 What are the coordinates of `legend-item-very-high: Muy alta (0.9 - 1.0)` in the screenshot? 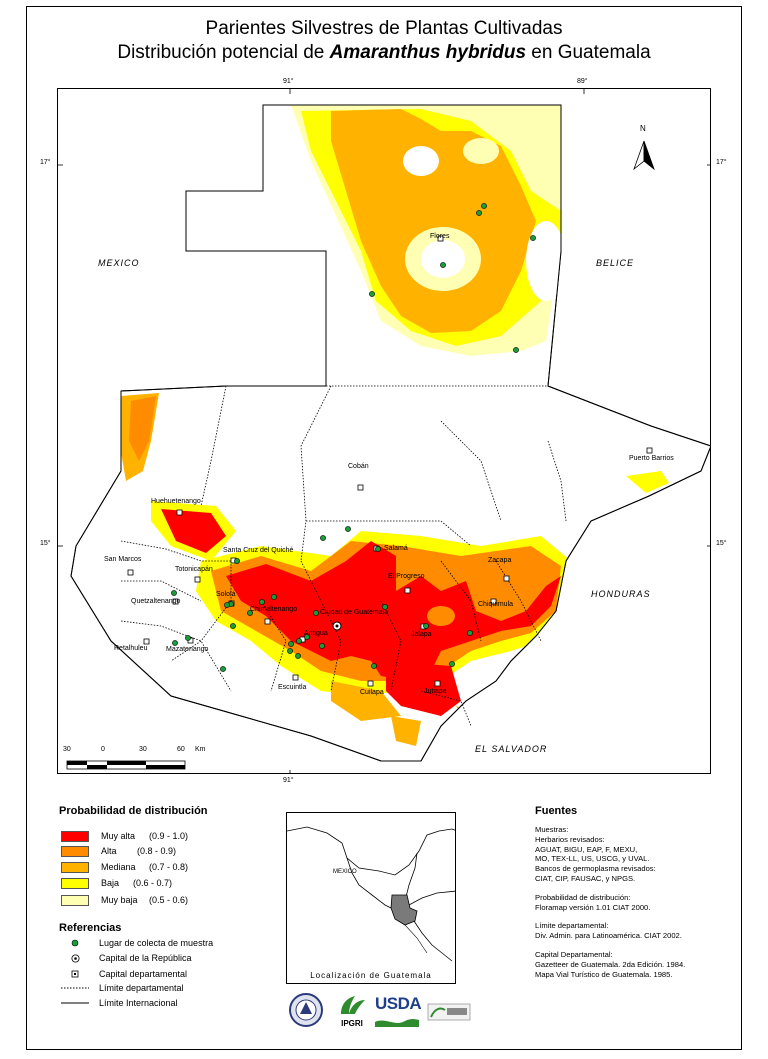 It's located at (124, 836).